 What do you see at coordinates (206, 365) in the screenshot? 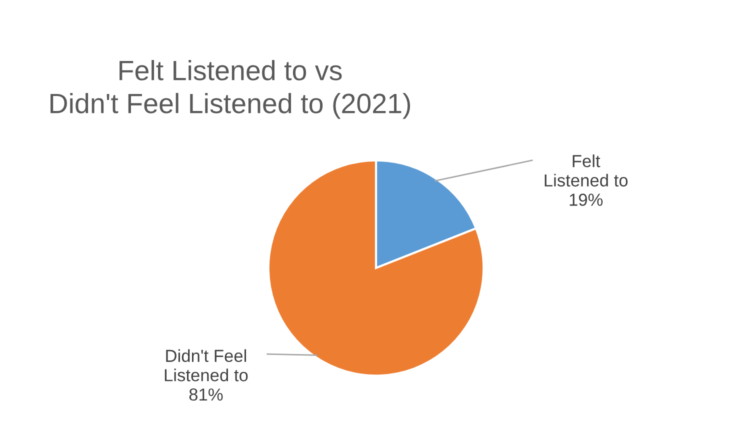
I see `slice-label: Didn't Feel Listened to` at bounding box center [206, 365].